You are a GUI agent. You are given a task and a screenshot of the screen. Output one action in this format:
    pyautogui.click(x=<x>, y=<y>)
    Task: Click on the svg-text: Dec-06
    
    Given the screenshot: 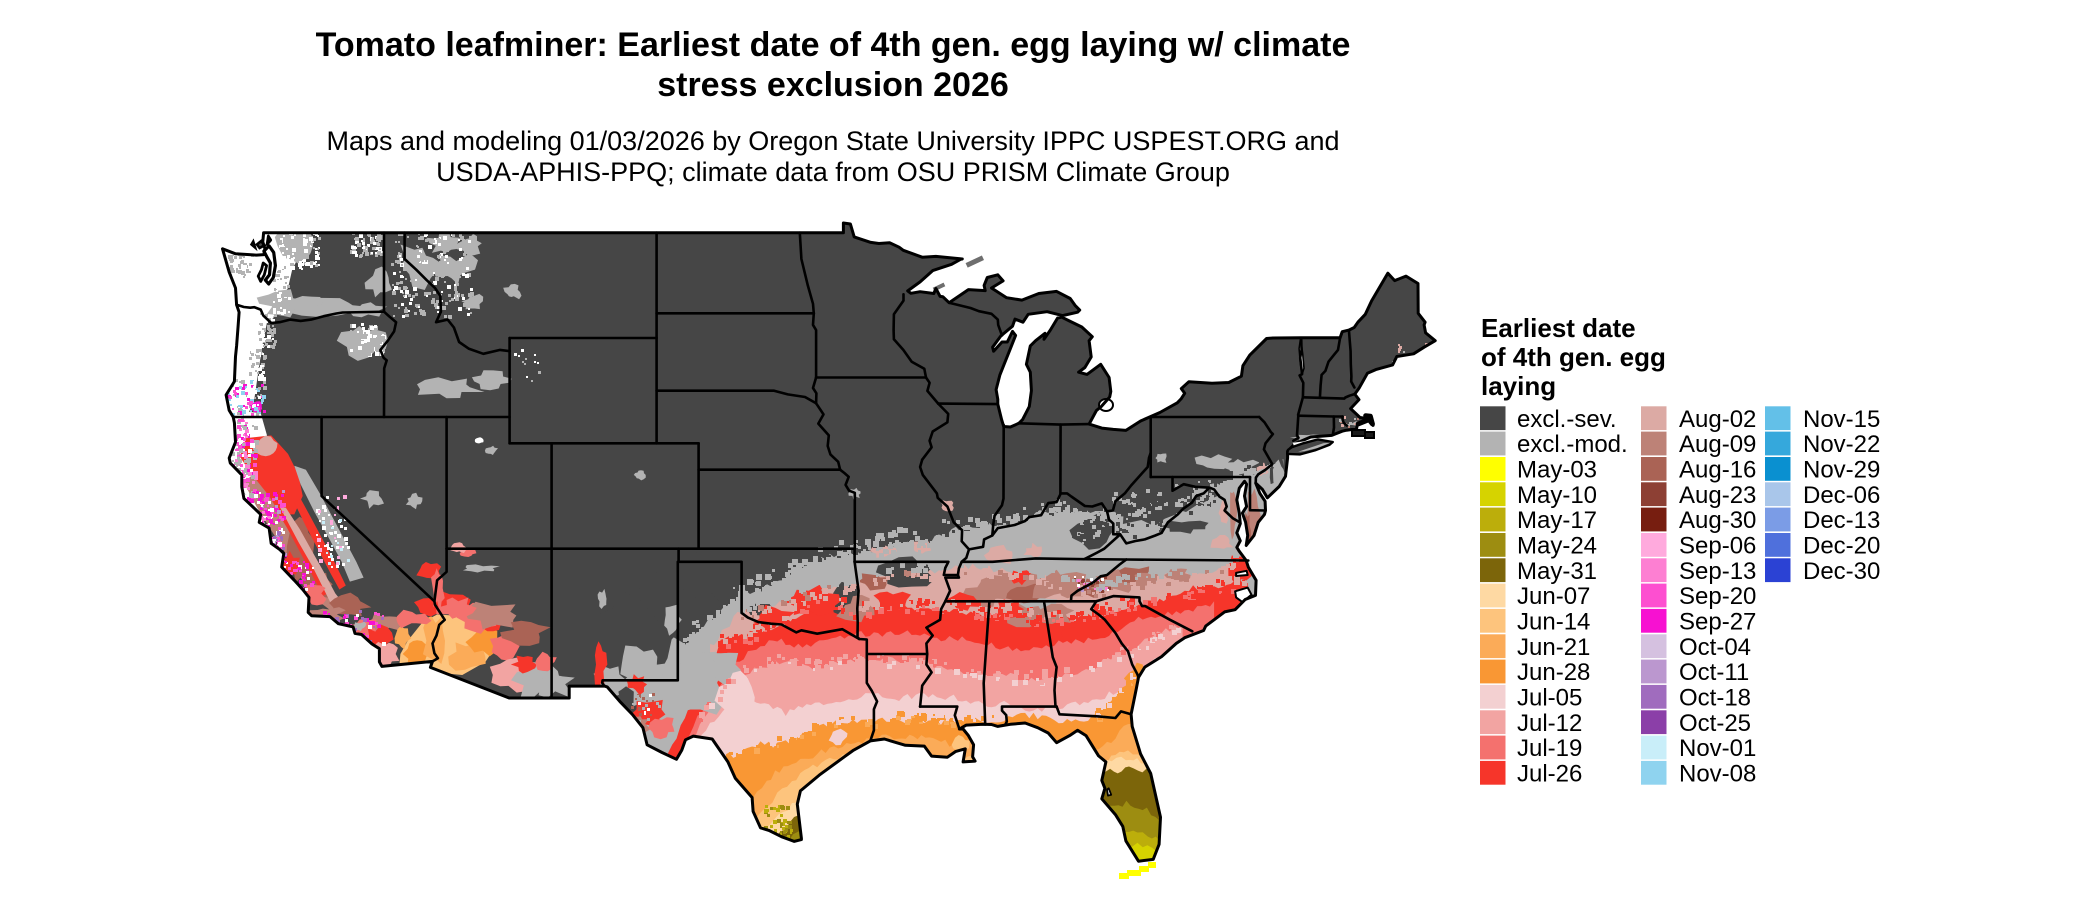 What is the action you would take?
    pyautogui.click(x=1841, y=495)
    